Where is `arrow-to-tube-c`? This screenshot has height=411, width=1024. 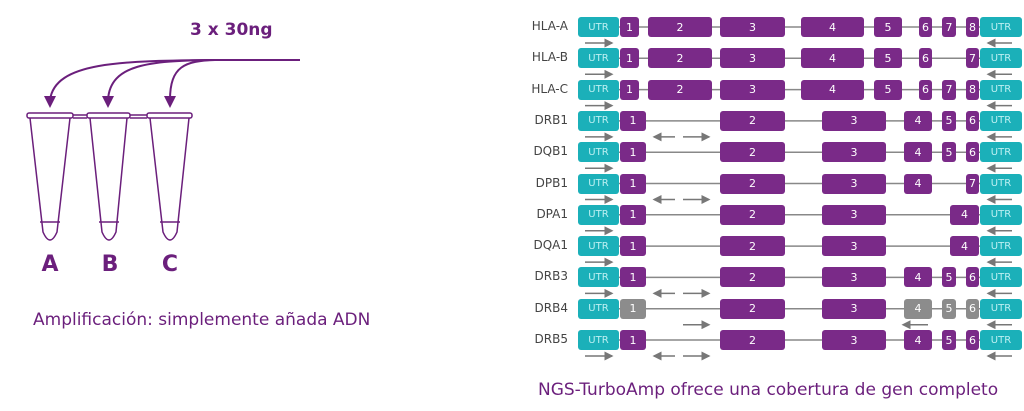 arrow-to-tube-c is located at coordinates (192, 80).